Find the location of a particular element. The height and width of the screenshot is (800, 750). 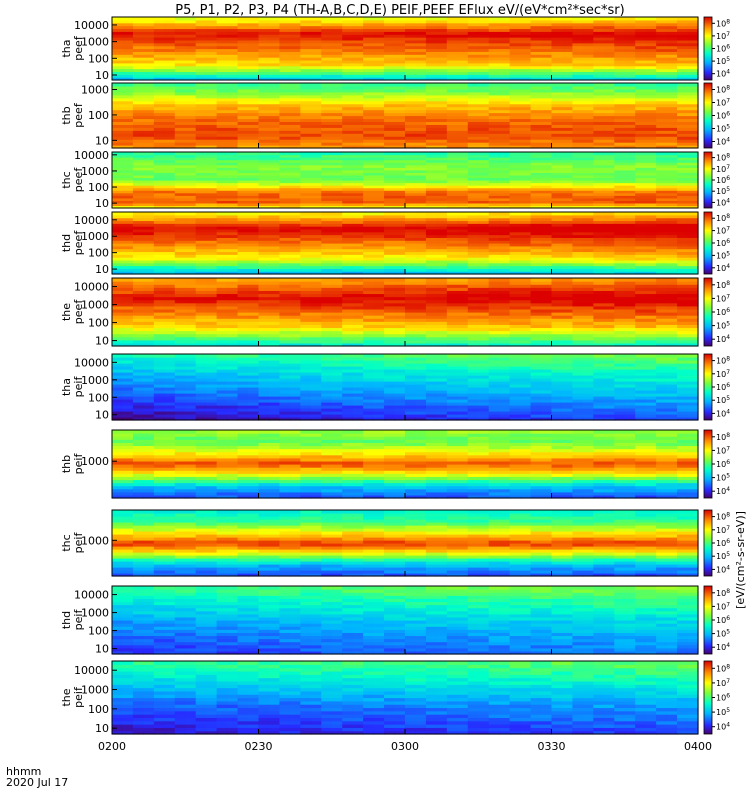

colorbar-tick-label: 104 is located at coordinates (723, 202).